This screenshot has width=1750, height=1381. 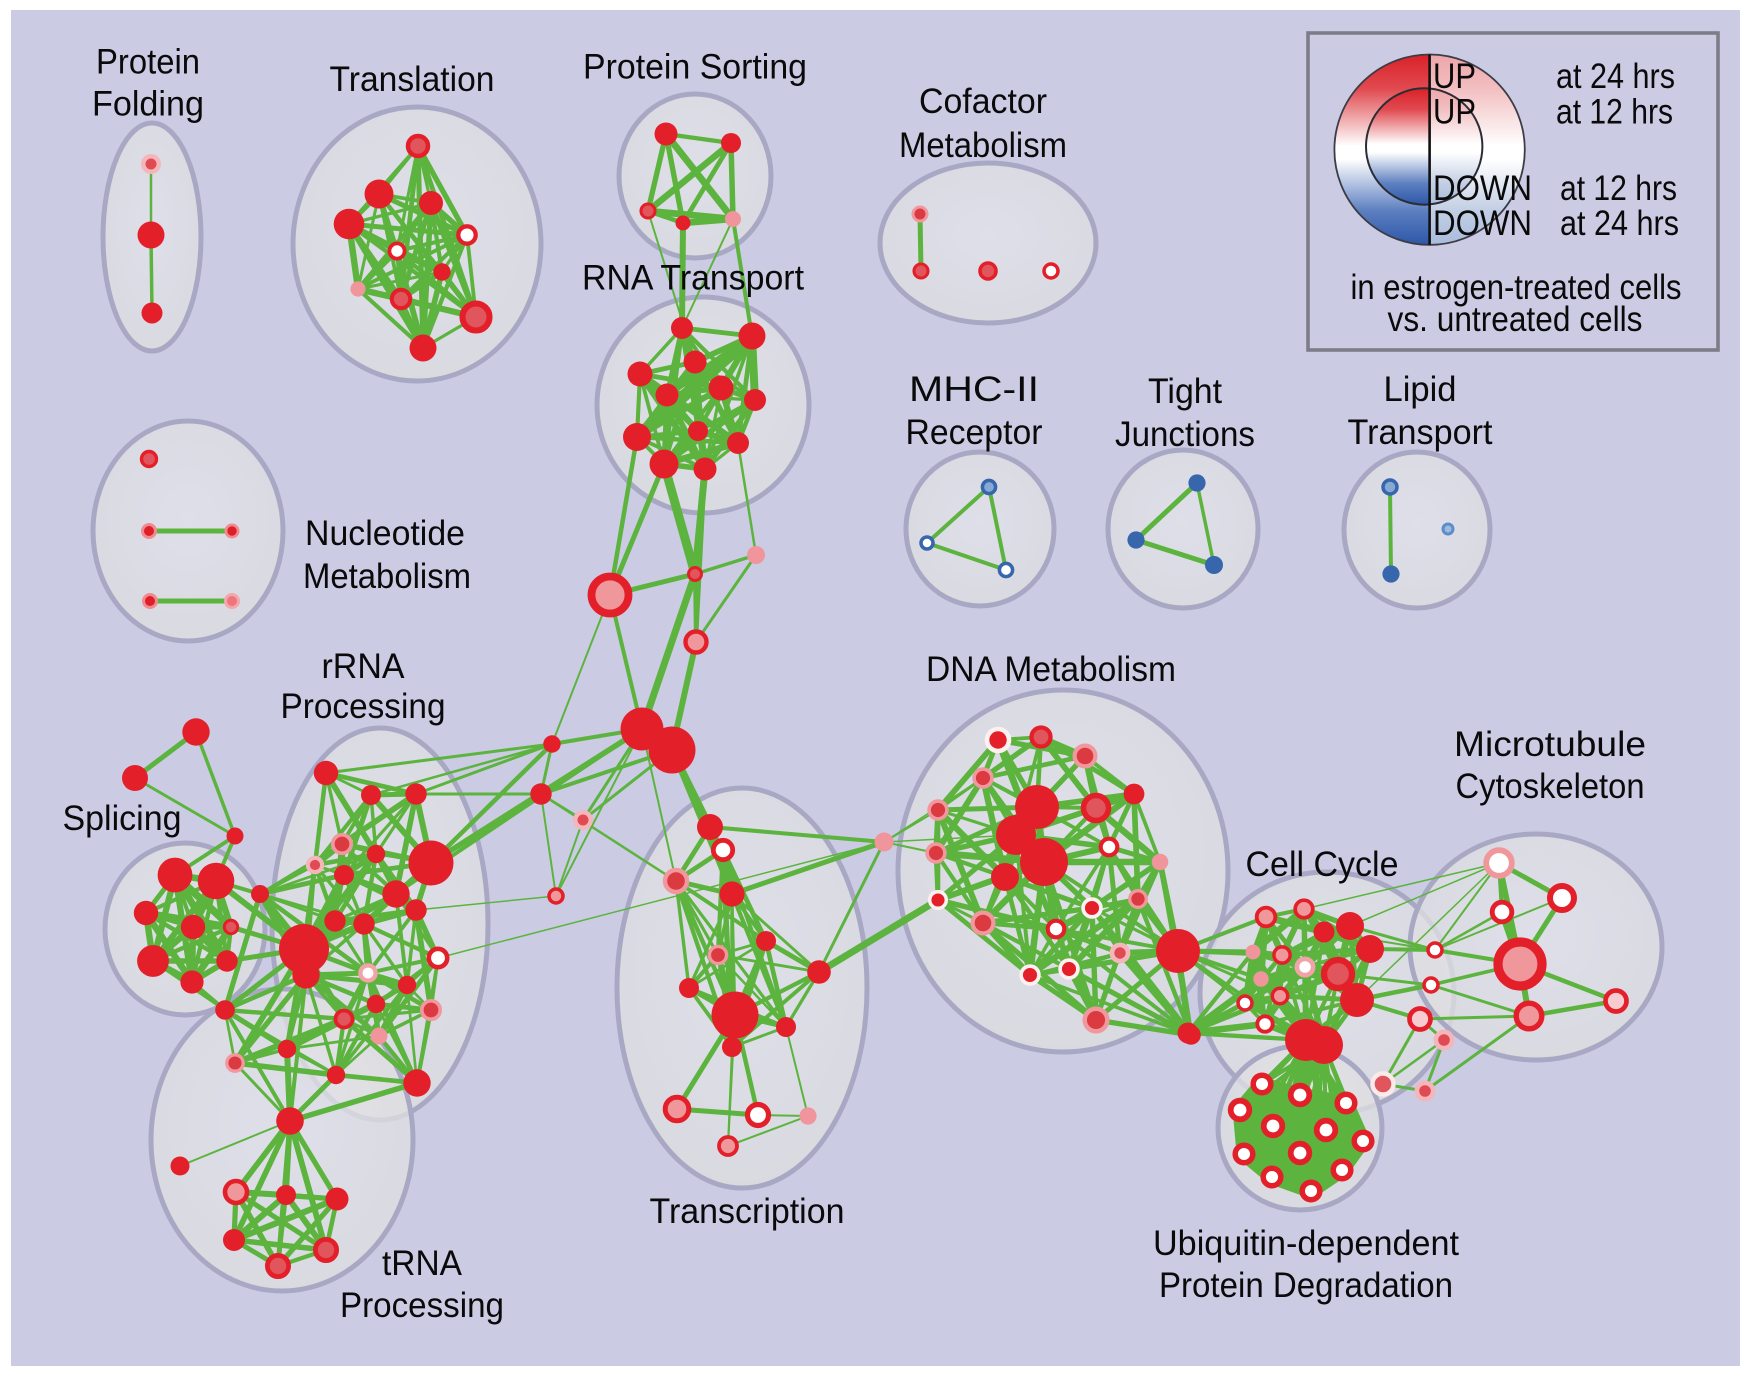 I want to click on svg-text: MHC-II, so click(x=974, y=389).